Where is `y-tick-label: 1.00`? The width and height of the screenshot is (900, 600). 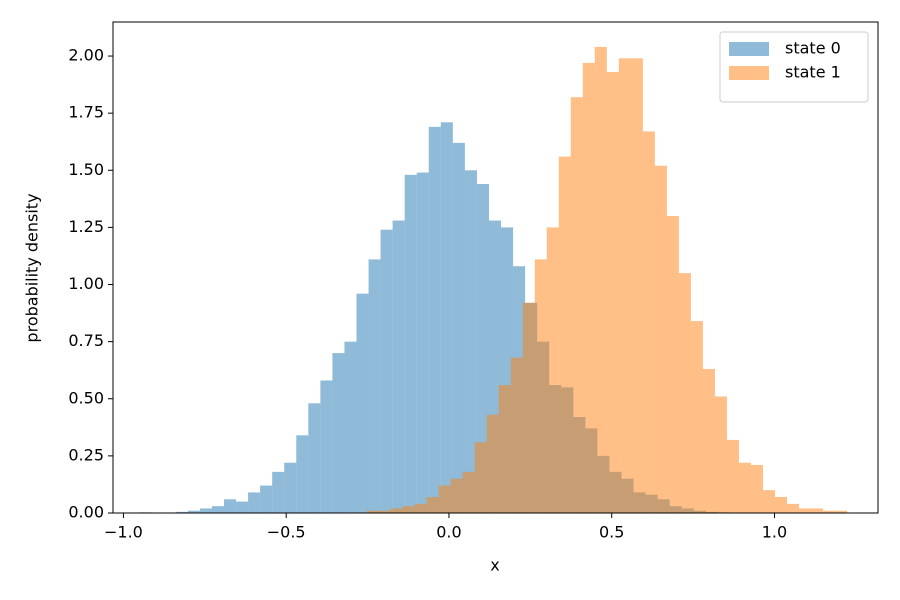
y-tick-label: 1.00 is located at coordinates (86, 283).